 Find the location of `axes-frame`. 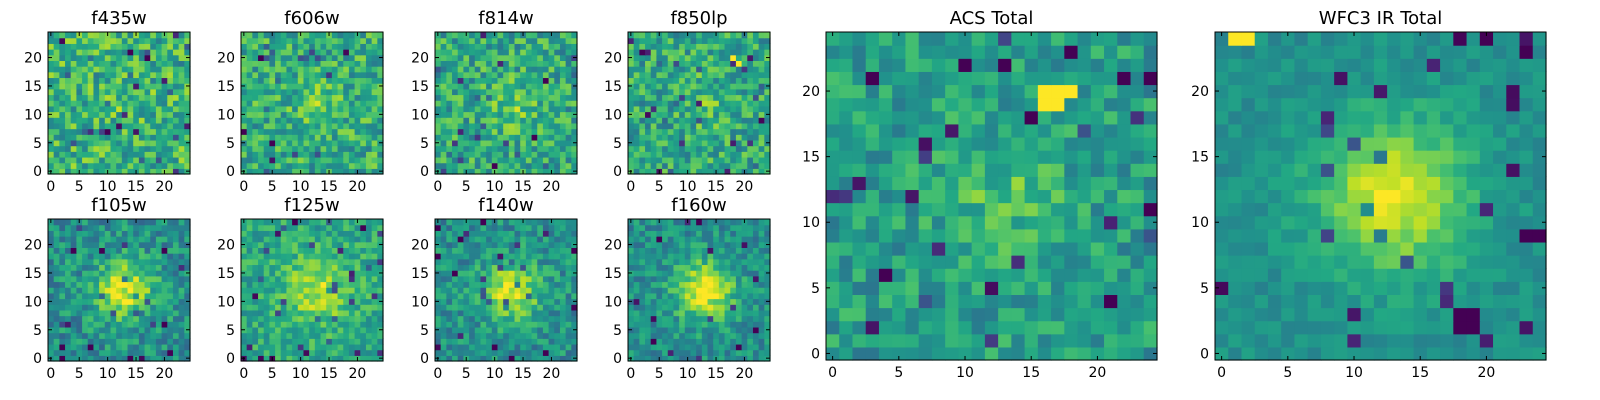

axes-frame is located at coordinates (506, 290).